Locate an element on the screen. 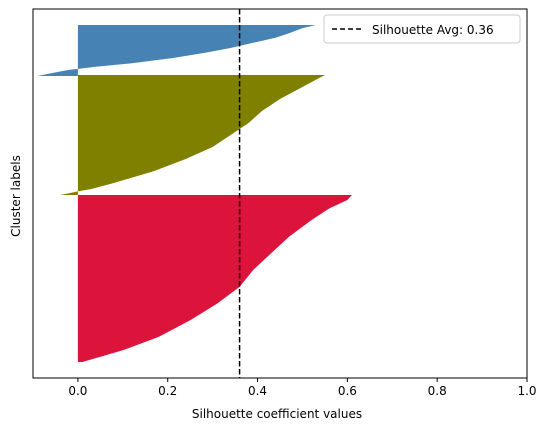 The image size is (546, 432). x-tick-label: 0.4 is located at coordinates (257, 391).